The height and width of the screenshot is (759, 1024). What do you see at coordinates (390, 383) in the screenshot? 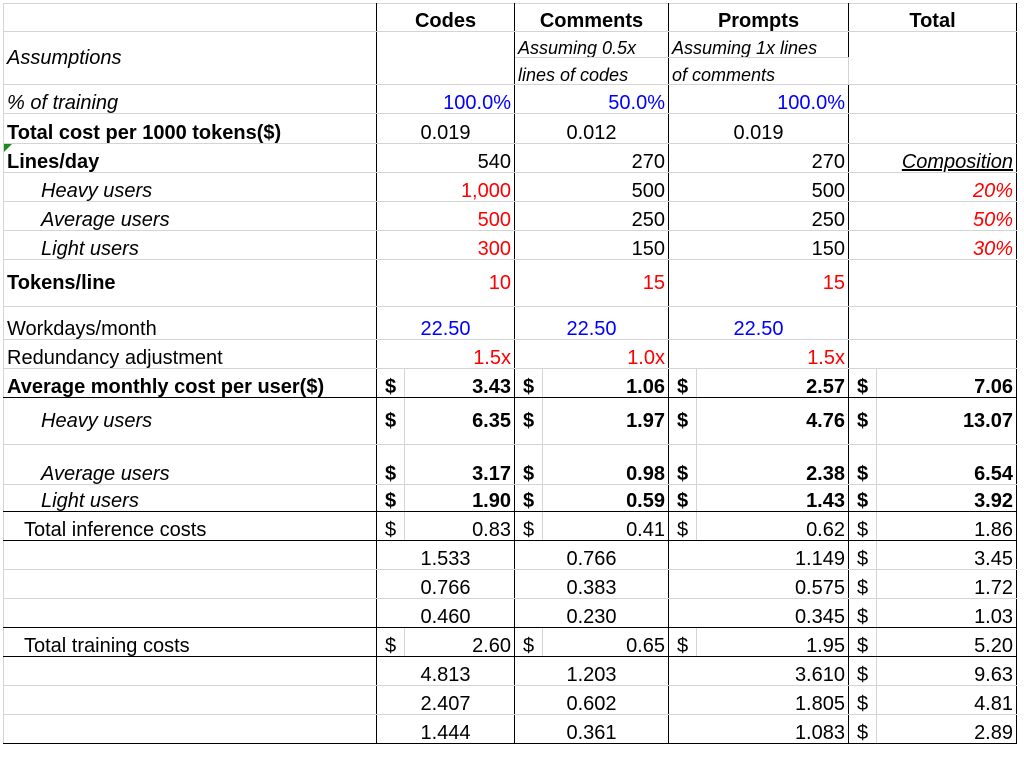
I see `avg-monthly-codes-currency: $` at bounding box center [390, 383].